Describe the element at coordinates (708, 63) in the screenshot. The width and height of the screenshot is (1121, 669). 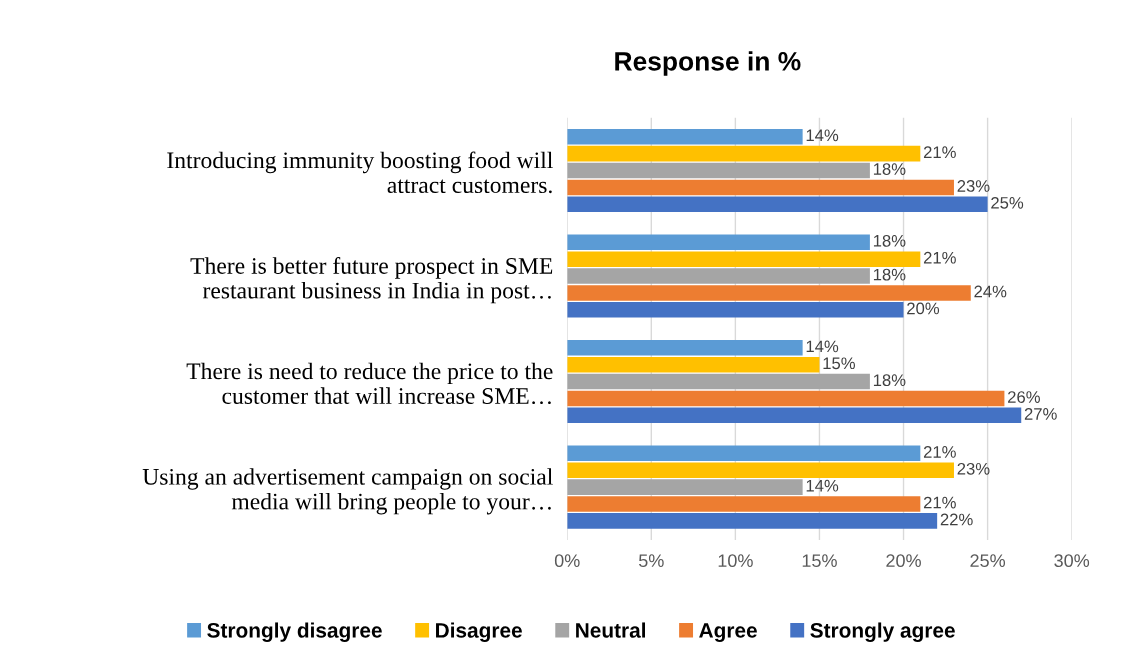
I see `chart-title: Response in %` at that location.